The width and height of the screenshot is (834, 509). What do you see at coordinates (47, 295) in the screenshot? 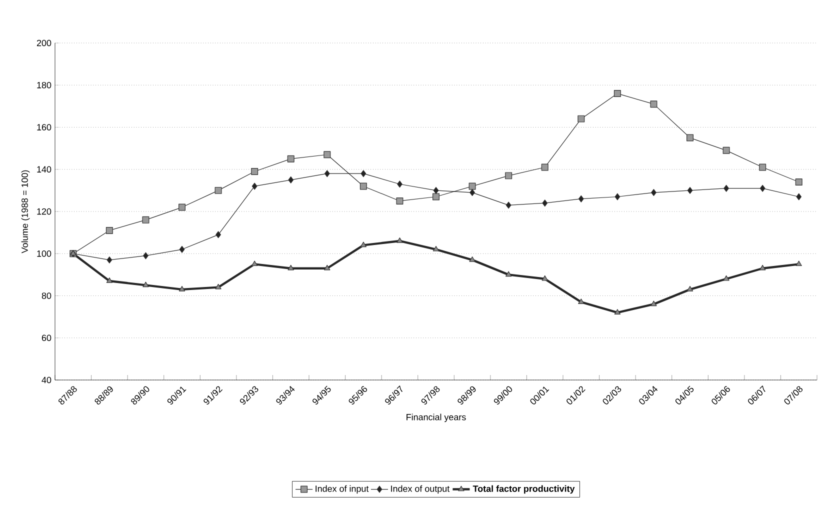
I see `y-tick-label: 80` at bounding box center [47, 295].